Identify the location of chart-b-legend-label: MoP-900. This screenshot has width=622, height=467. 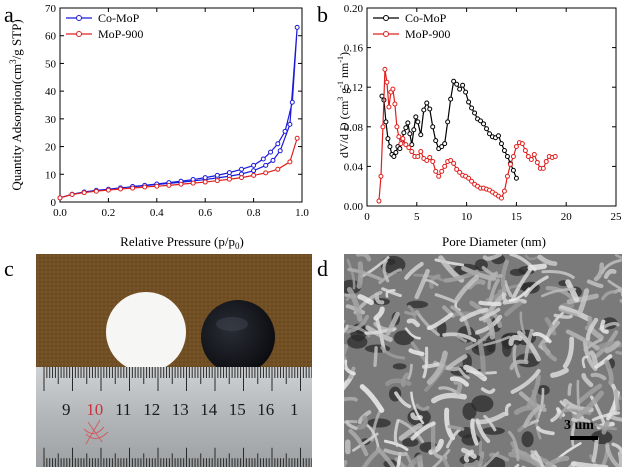
(427, 34).